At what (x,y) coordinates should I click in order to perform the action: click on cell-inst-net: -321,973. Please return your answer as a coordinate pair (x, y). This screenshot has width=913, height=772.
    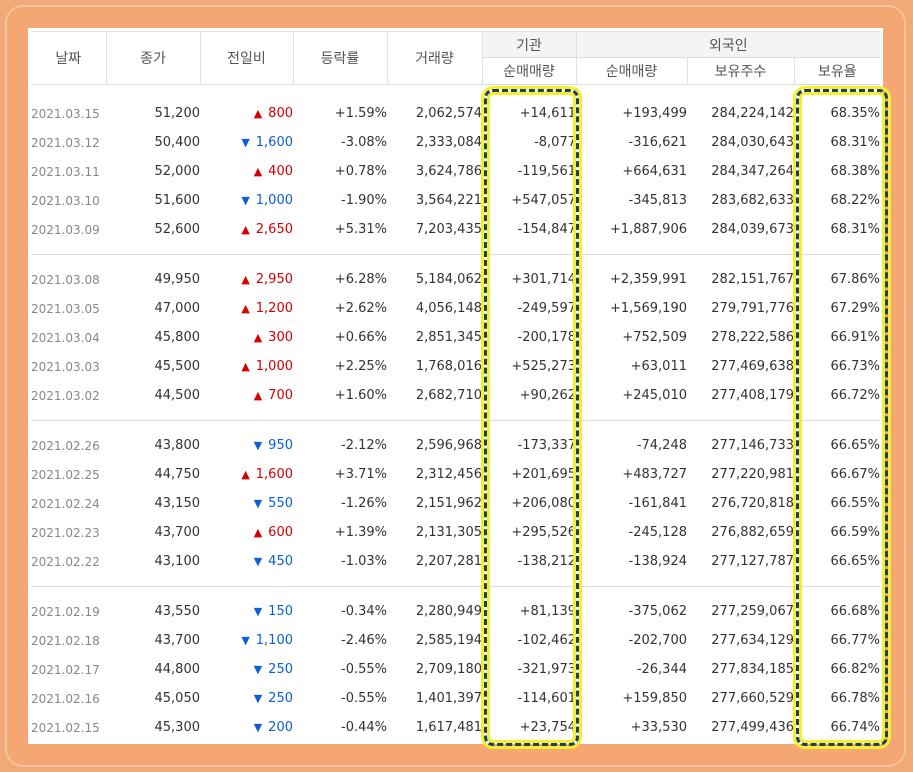
    Looking at the image, I should click on (546, 669).